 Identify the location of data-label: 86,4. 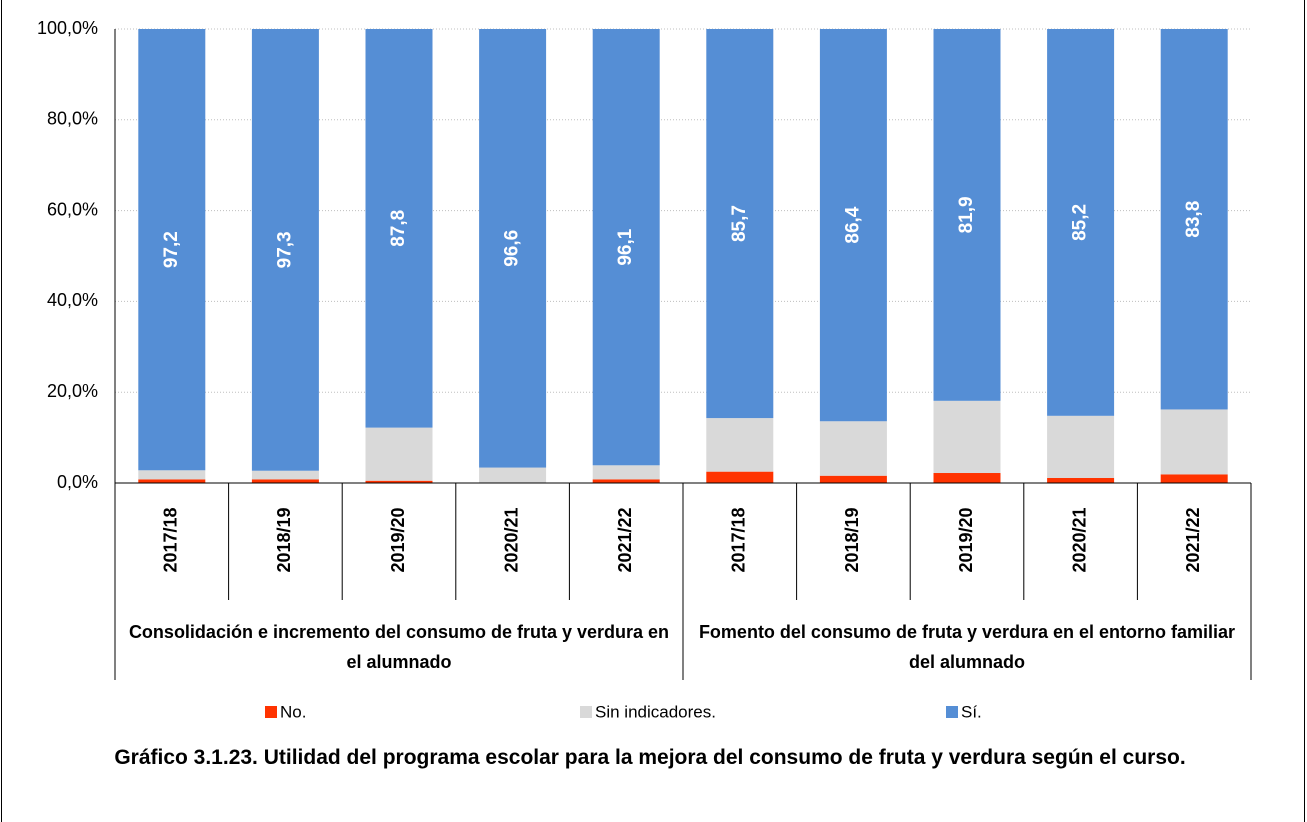
(852, 224).